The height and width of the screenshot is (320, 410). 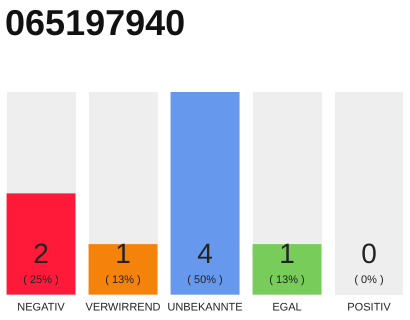 What do you see at coordinates (287, 307) in the screenshot?
I see `x-tick-label: EGAL` at bounding box center [287, 307].